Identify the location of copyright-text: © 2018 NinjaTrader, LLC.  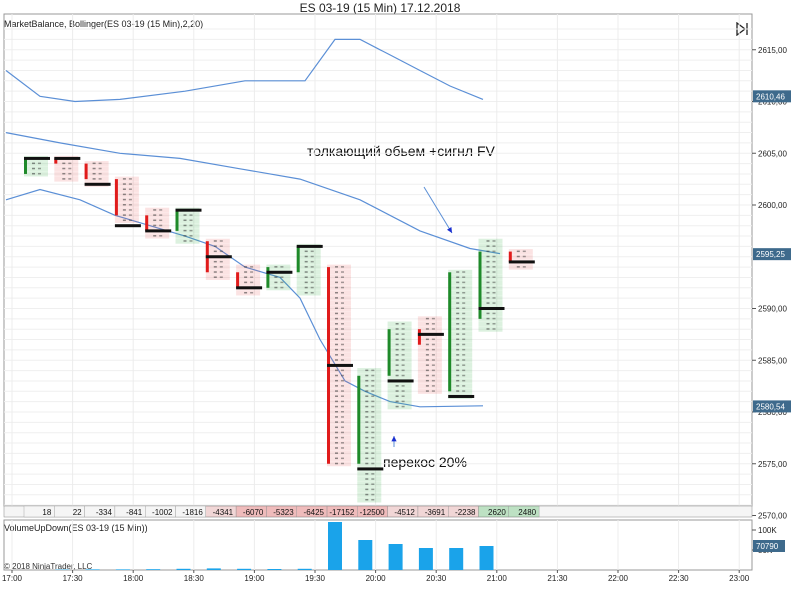
(48, 566).